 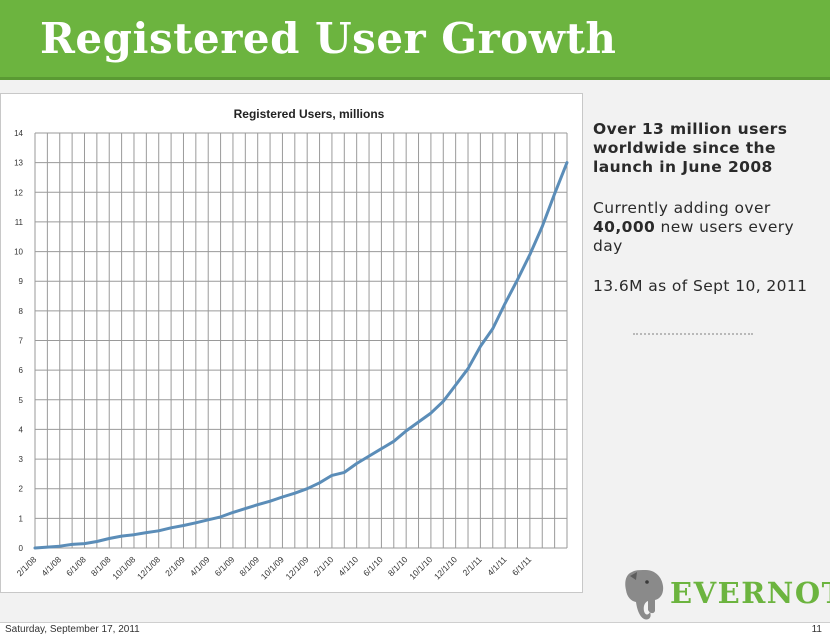 What do you see at coordinates (296, 567) in the screenshot?
I see `x-tick-label: 12/1/09` at bounding box center [296, 567].